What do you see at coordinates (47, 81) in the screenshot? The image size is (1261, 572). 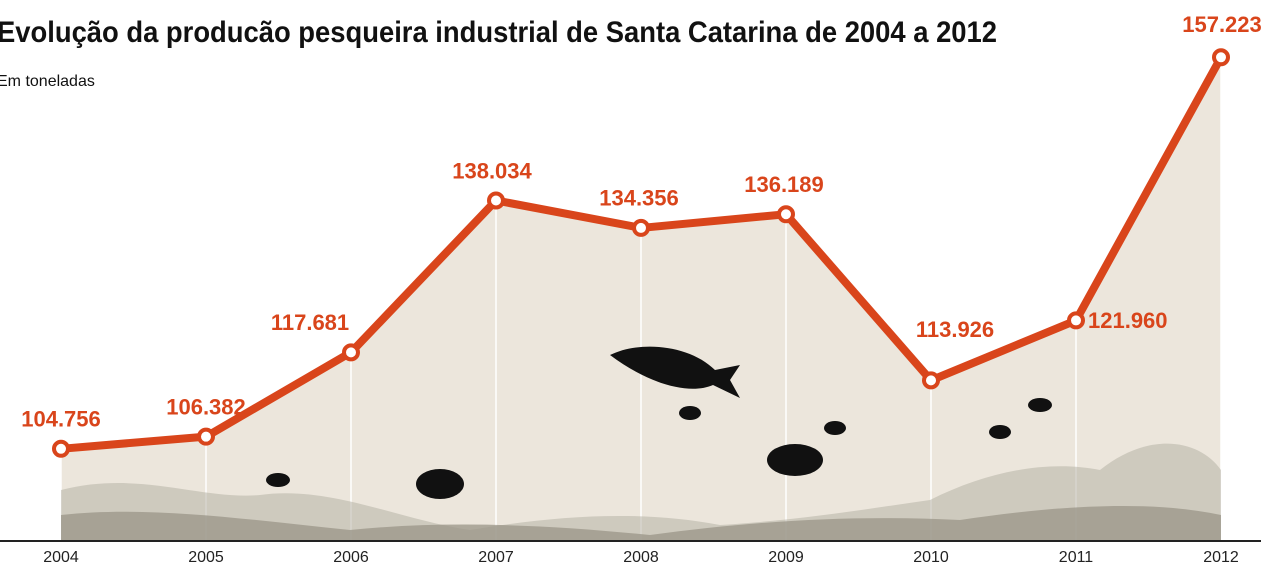 I see `chart-subtitle: Em toneladas` at bounding box center [47, 81].